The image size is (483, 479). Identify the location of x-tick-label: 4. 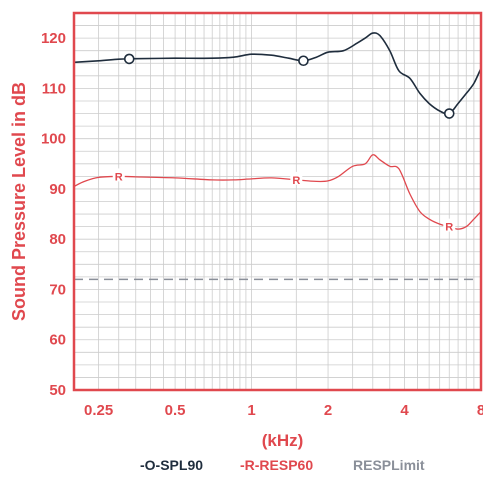
(404, 410).